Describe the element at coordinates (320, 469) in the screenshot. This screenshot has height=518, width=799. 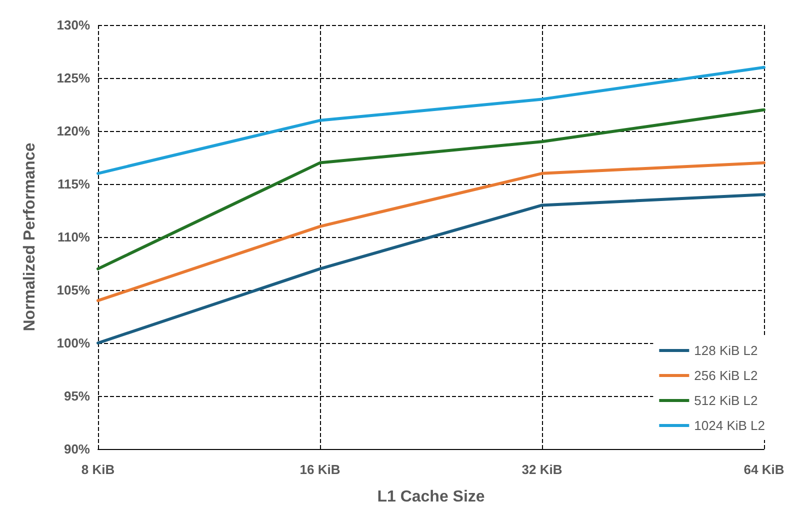
I see `x-tick-label: 16 KiB` at that location.